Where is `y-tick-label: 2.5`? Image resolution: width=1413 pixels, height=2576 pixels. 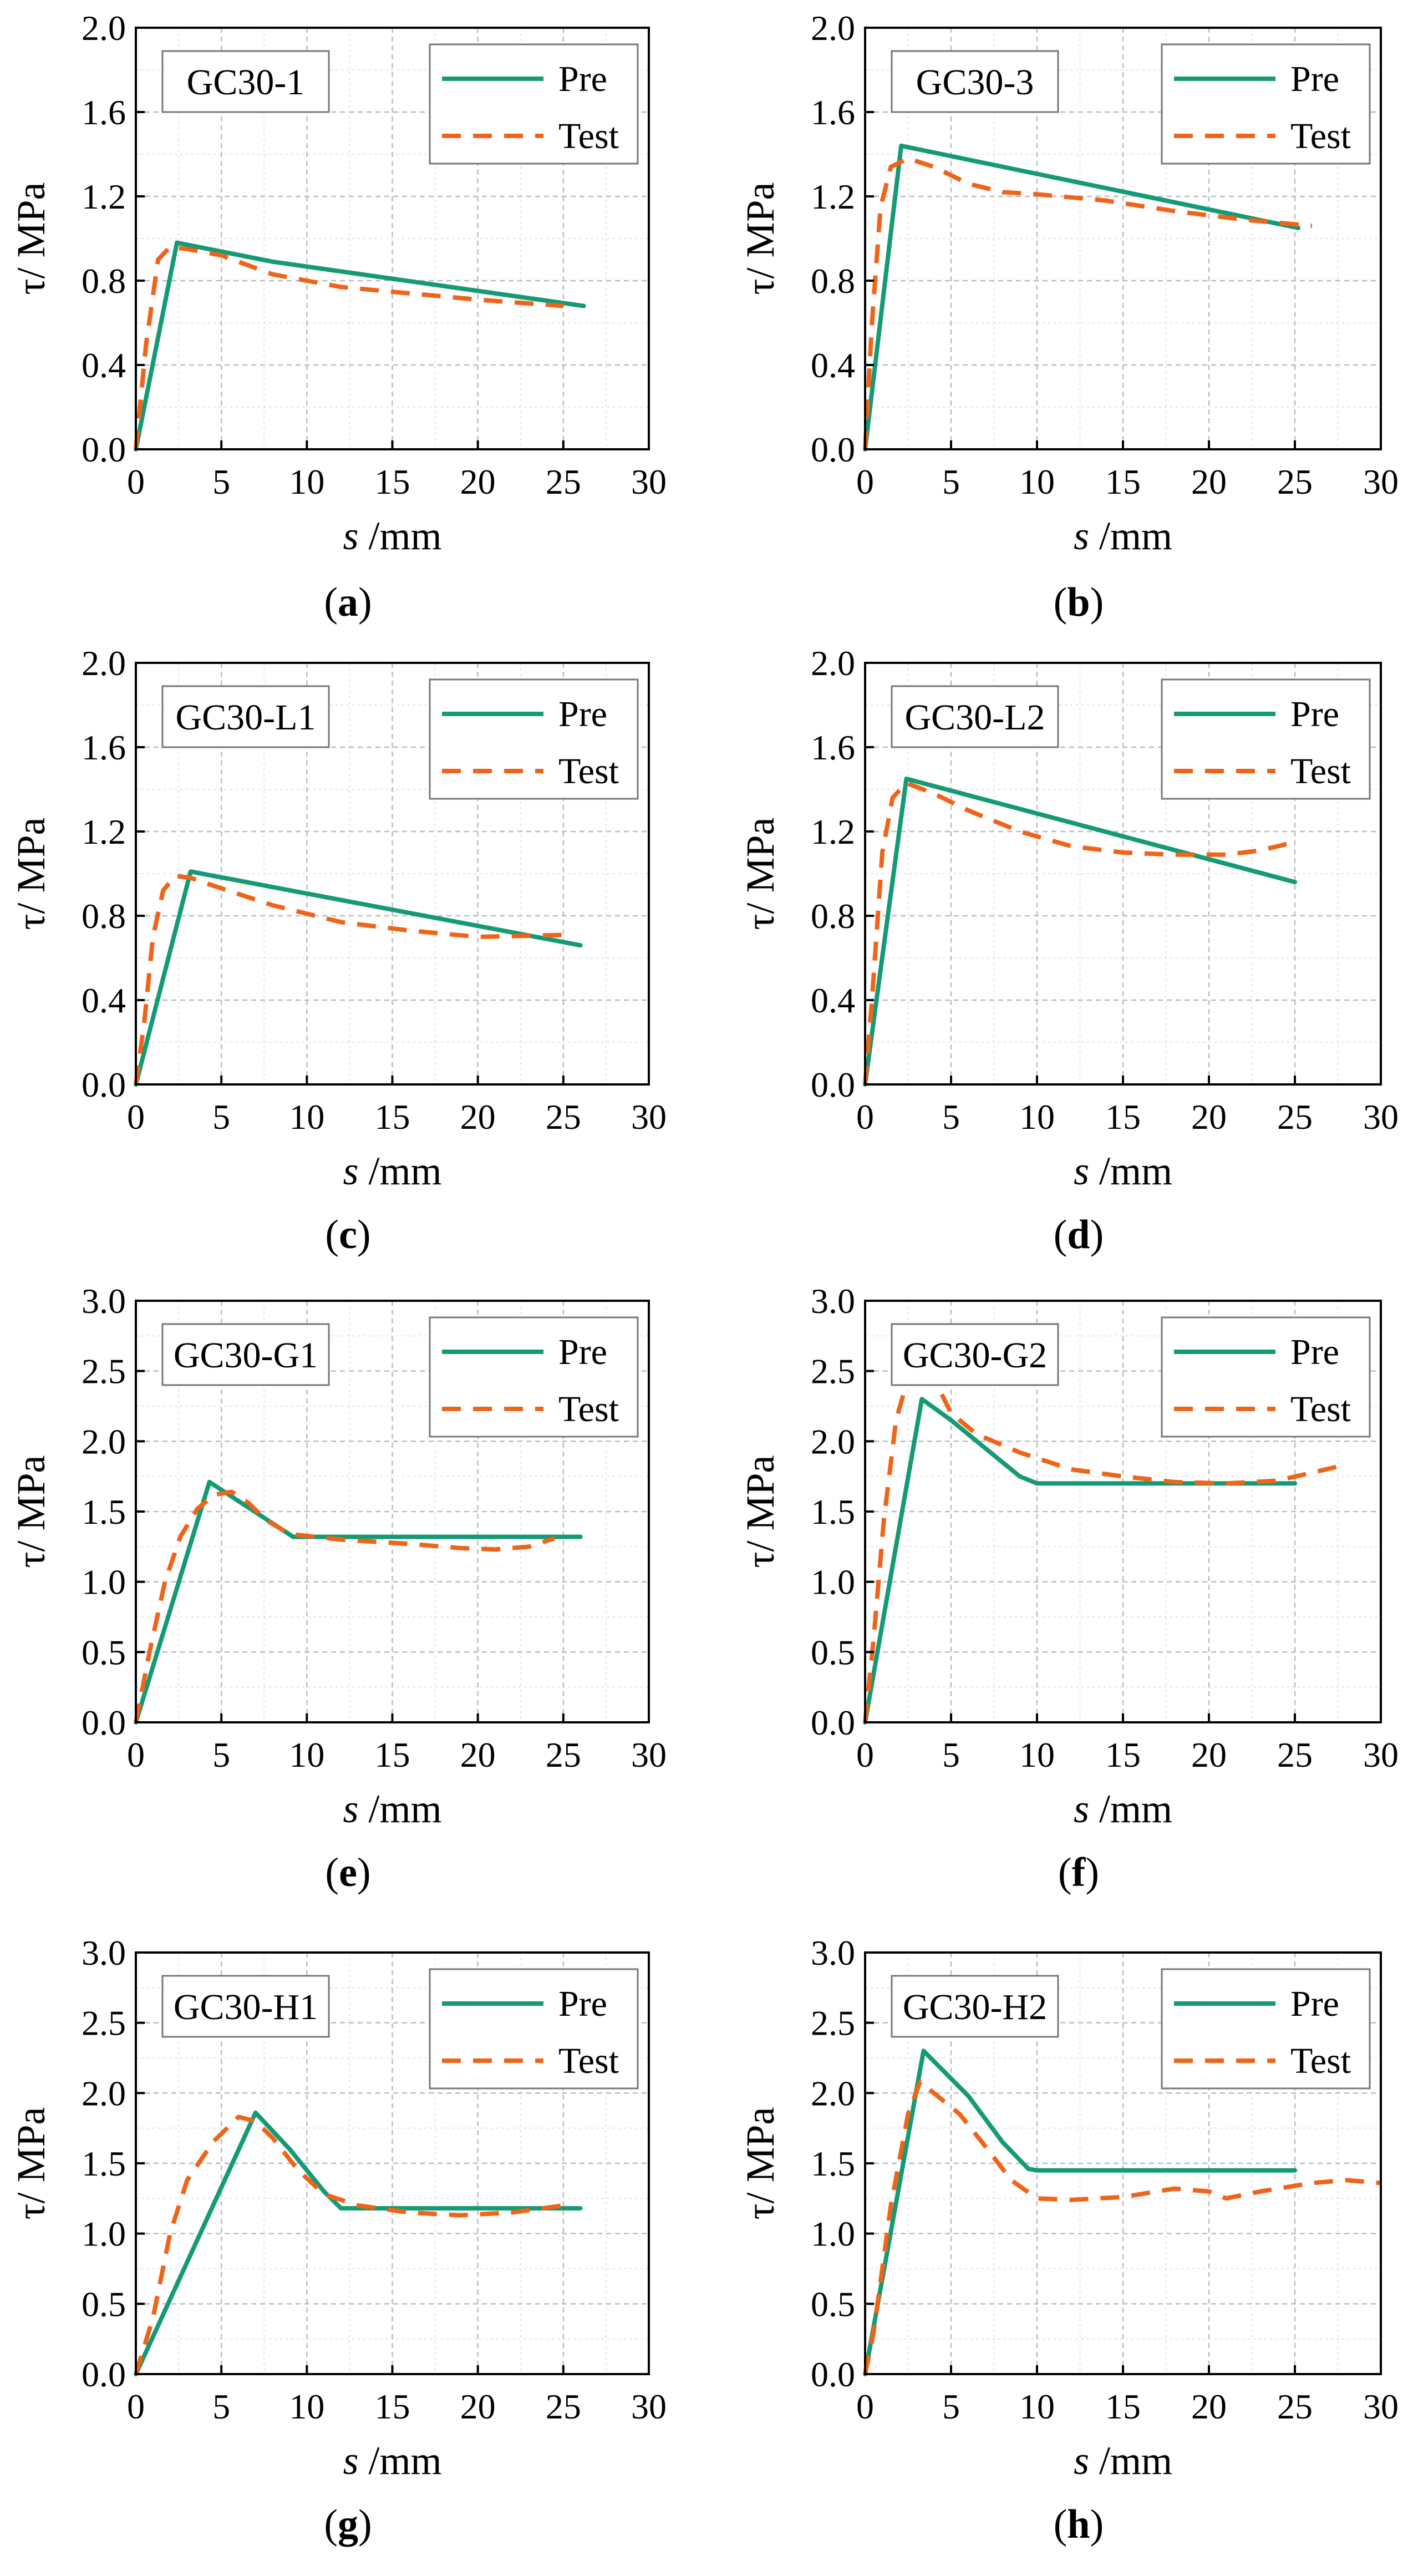 y-tick-label: 2.5 is located at coordinates (833, 2023).